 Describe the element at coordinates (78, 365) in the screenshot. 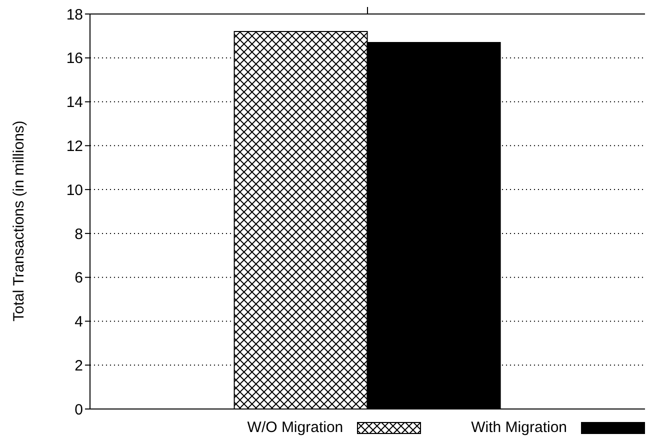

I see `y-tick-label: 2` at that location.